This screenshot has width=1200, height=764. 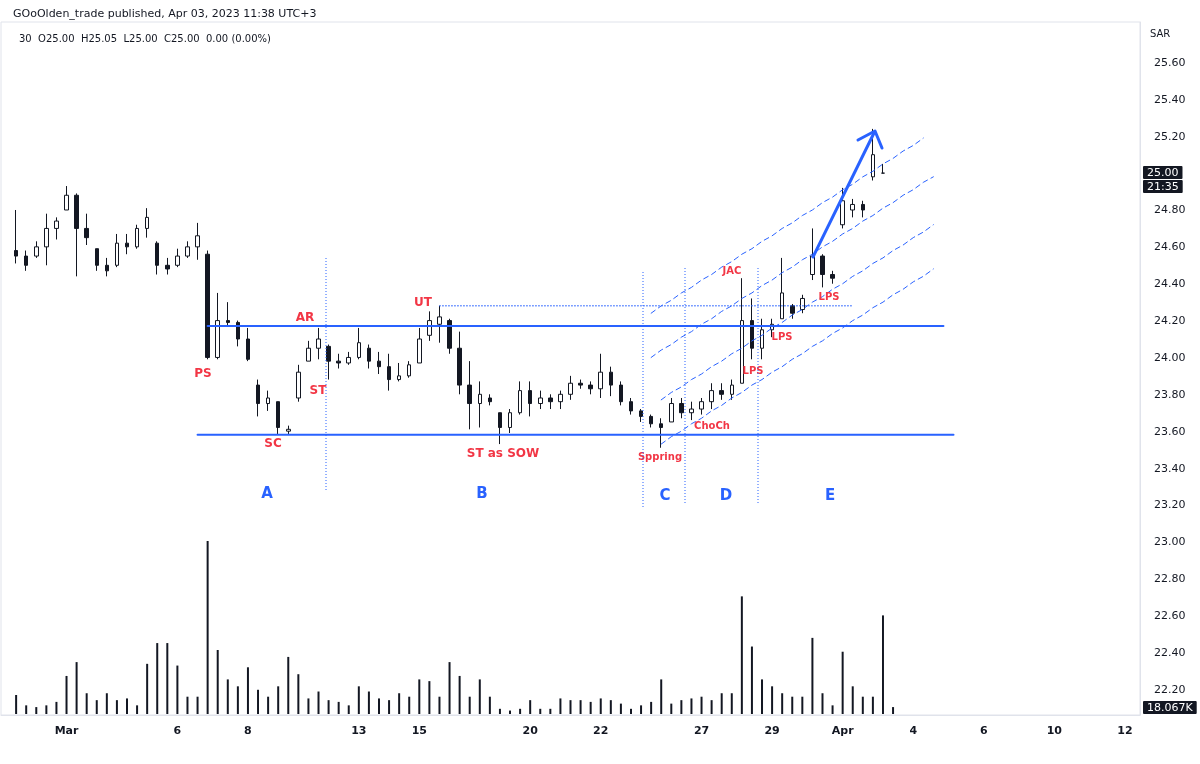 I want to click on x-tick-label: 27, so click(x=701, y=730).